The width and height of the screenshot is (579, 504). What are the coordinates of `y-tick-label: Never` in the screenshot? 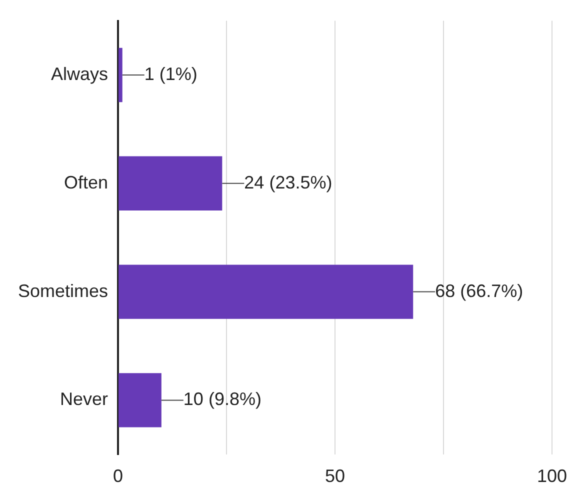 It's located at (84, 399).